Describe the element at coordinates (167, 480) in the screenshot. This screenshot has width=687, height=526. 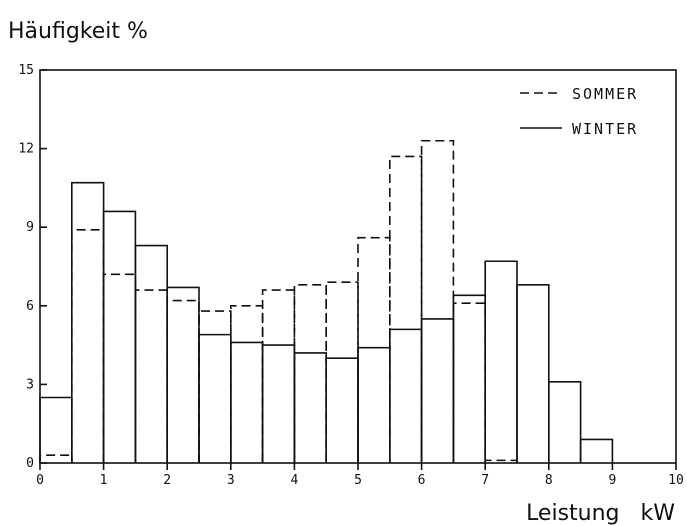
I see `x-tick-label: 2` at that location.